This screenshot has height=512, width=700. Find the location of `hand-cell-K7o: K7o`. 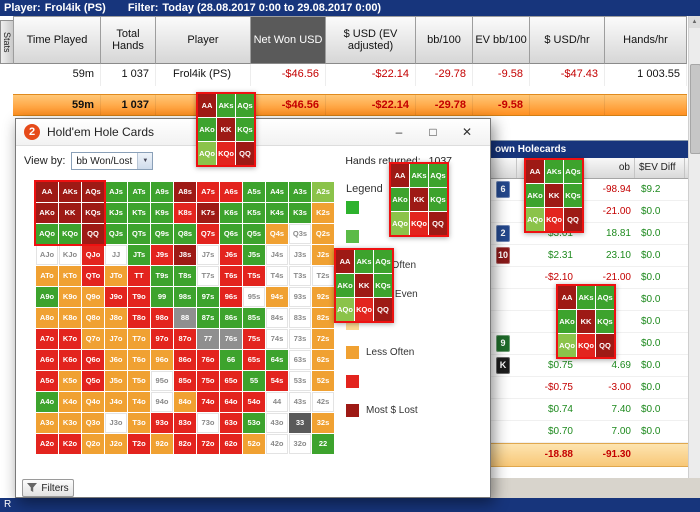

hand-cell-K7o: K7o is located at coordinates (70, 339).